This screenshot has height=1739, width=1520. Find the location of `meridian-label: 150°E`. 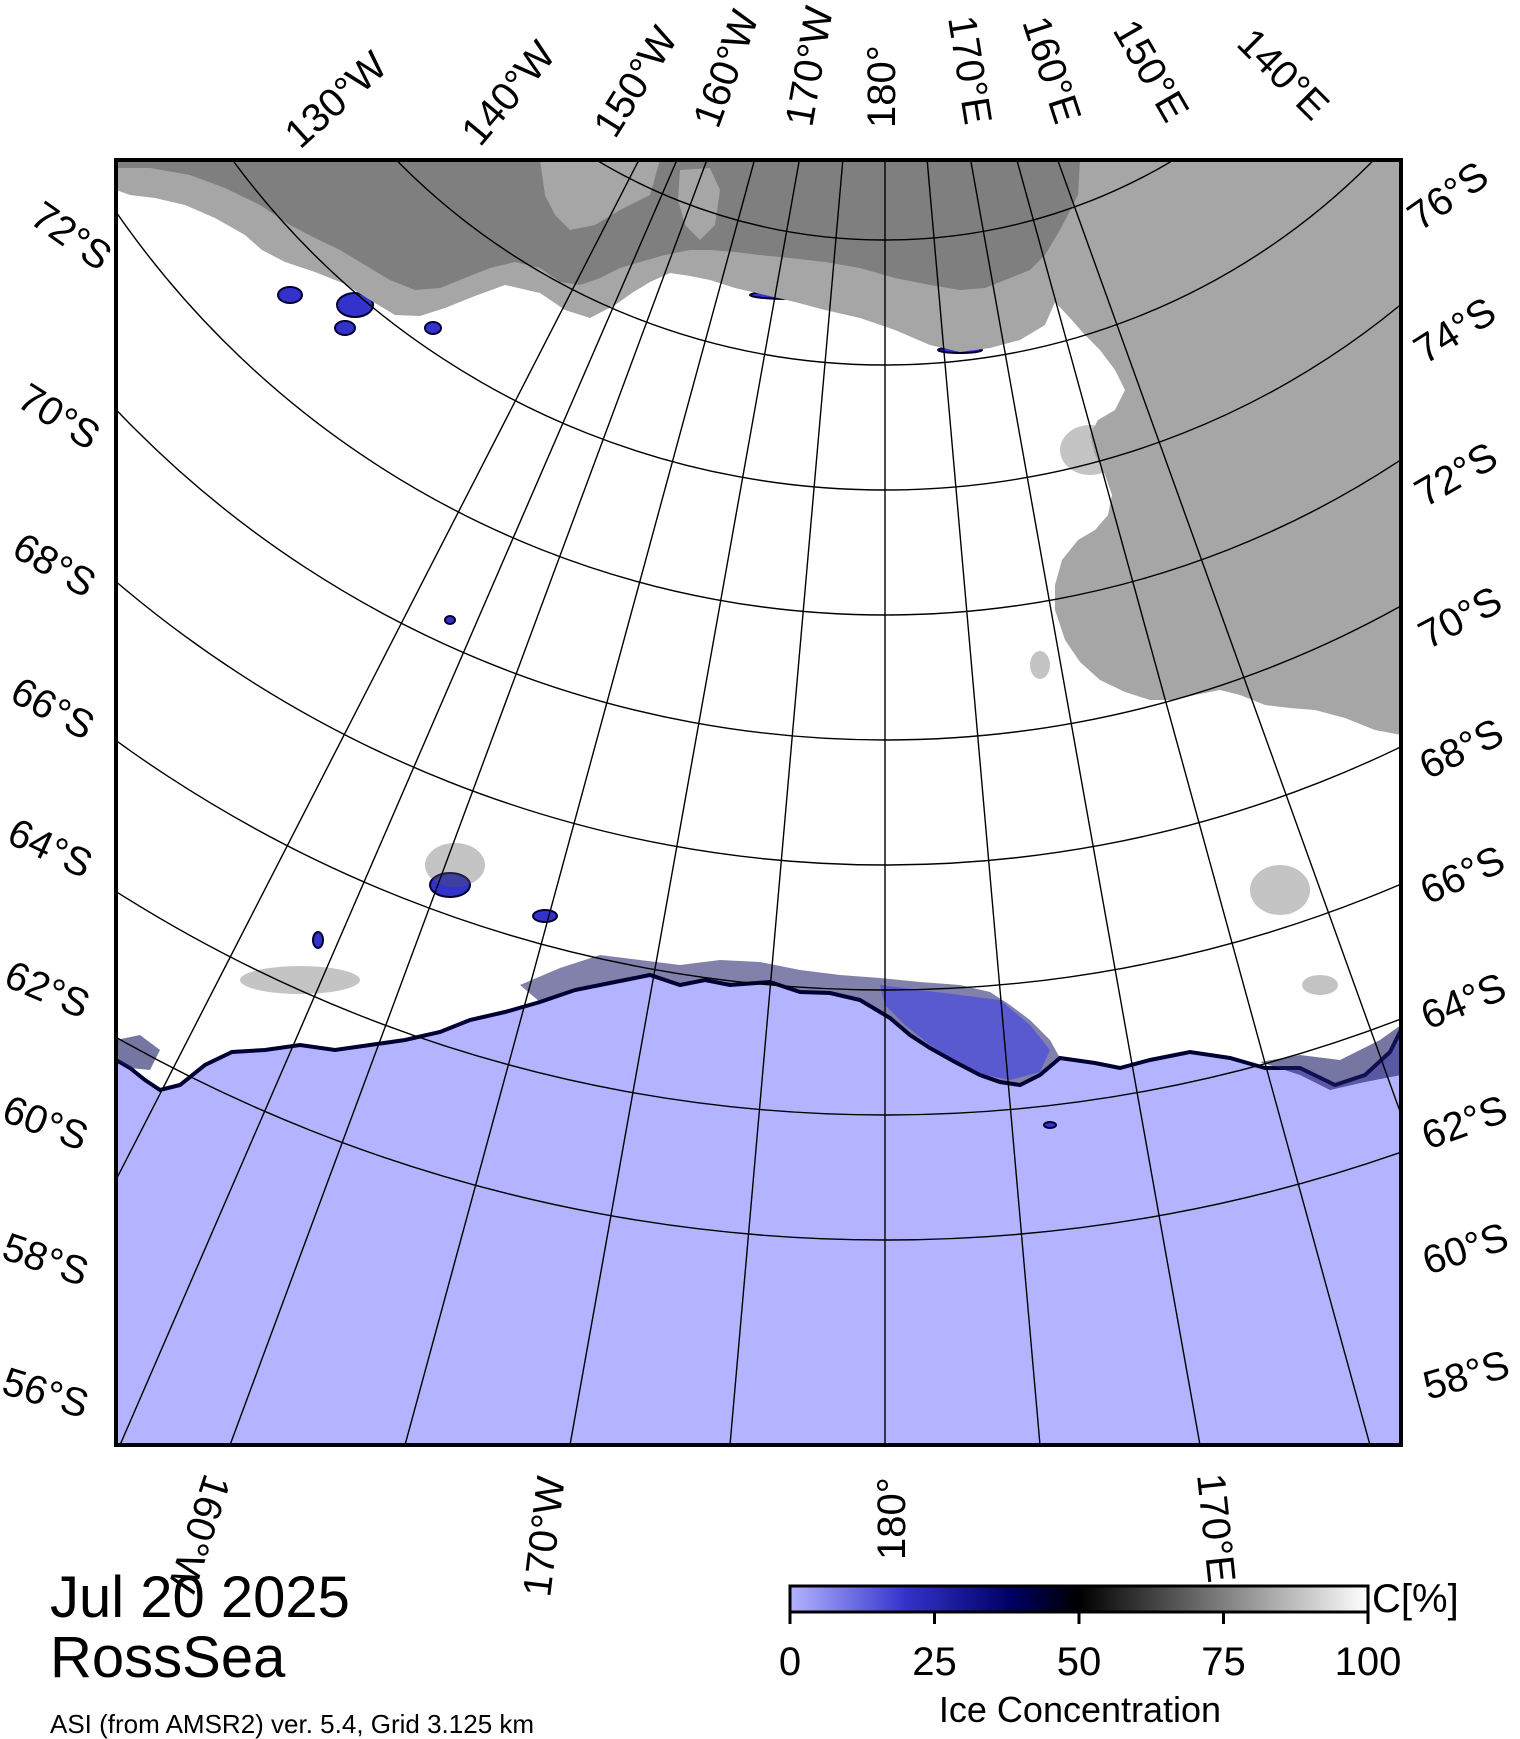

meridian-label: 150°E is located at coordinates (1150, 71).